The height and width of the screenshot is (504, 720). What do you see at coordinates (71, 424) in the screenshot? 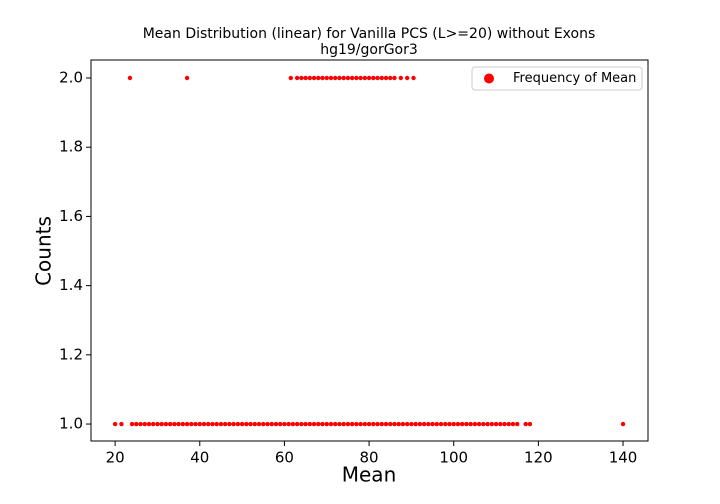
I see `y-tick-label: 1.0` at bounding box center [71, 424].